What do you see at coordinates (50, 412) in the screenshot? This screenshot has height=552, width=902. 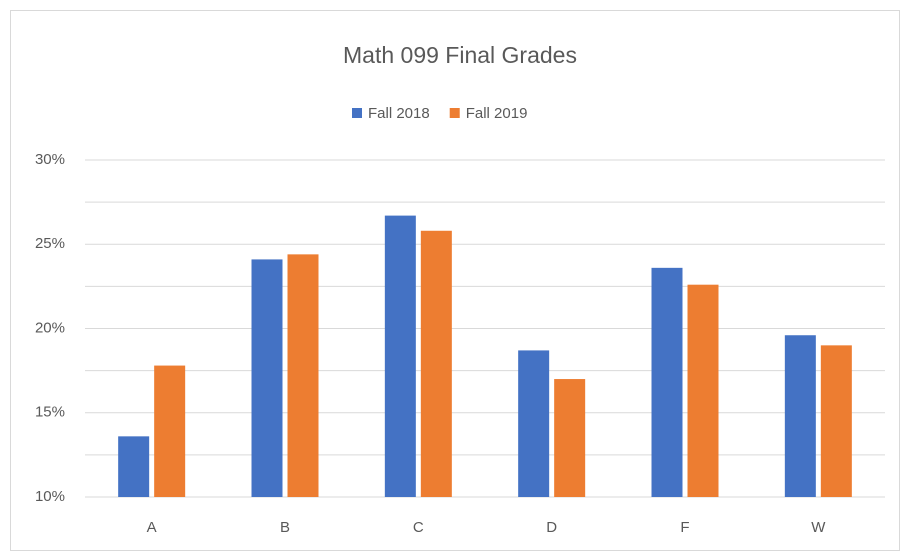 I see `y-tick-label: 15%` at bounding box center [50, 412].